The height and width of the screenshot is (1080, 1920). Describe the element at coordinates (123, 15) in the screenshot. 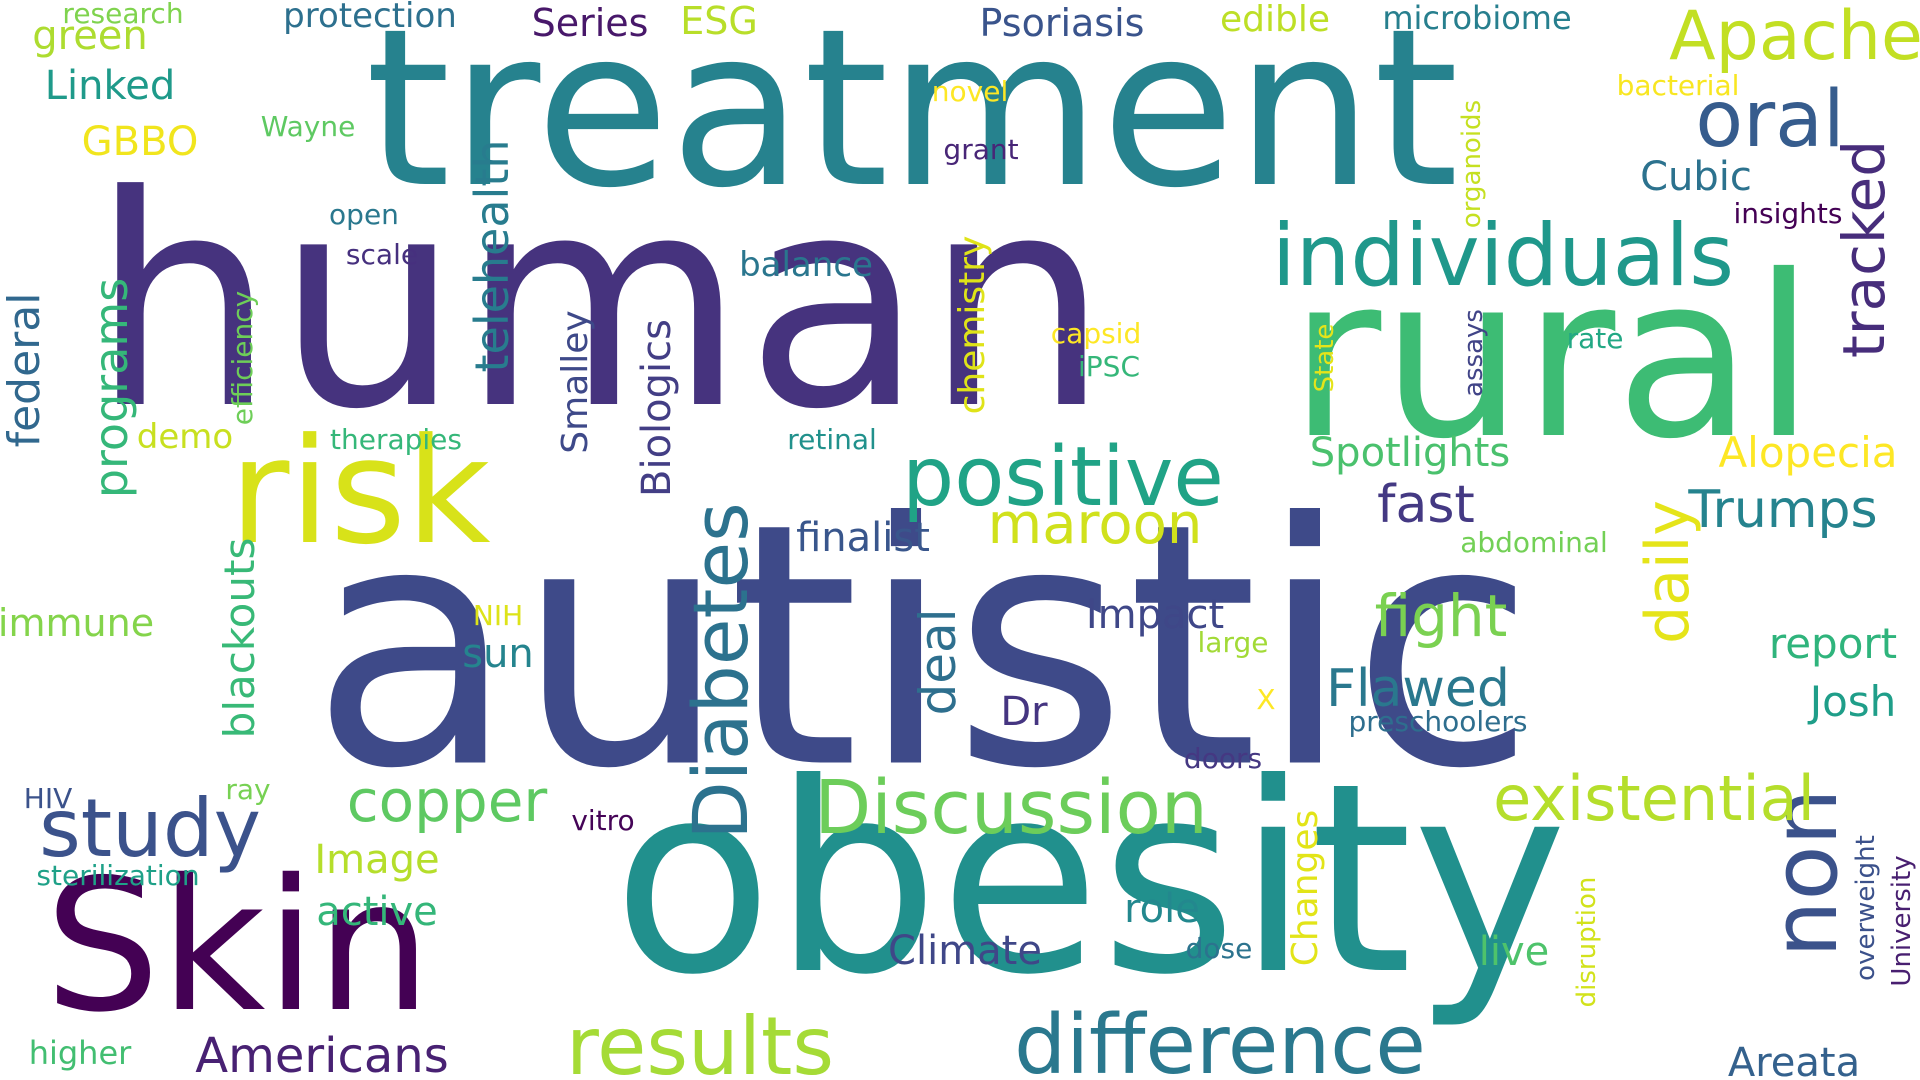

I see `word-research: research` at that location.